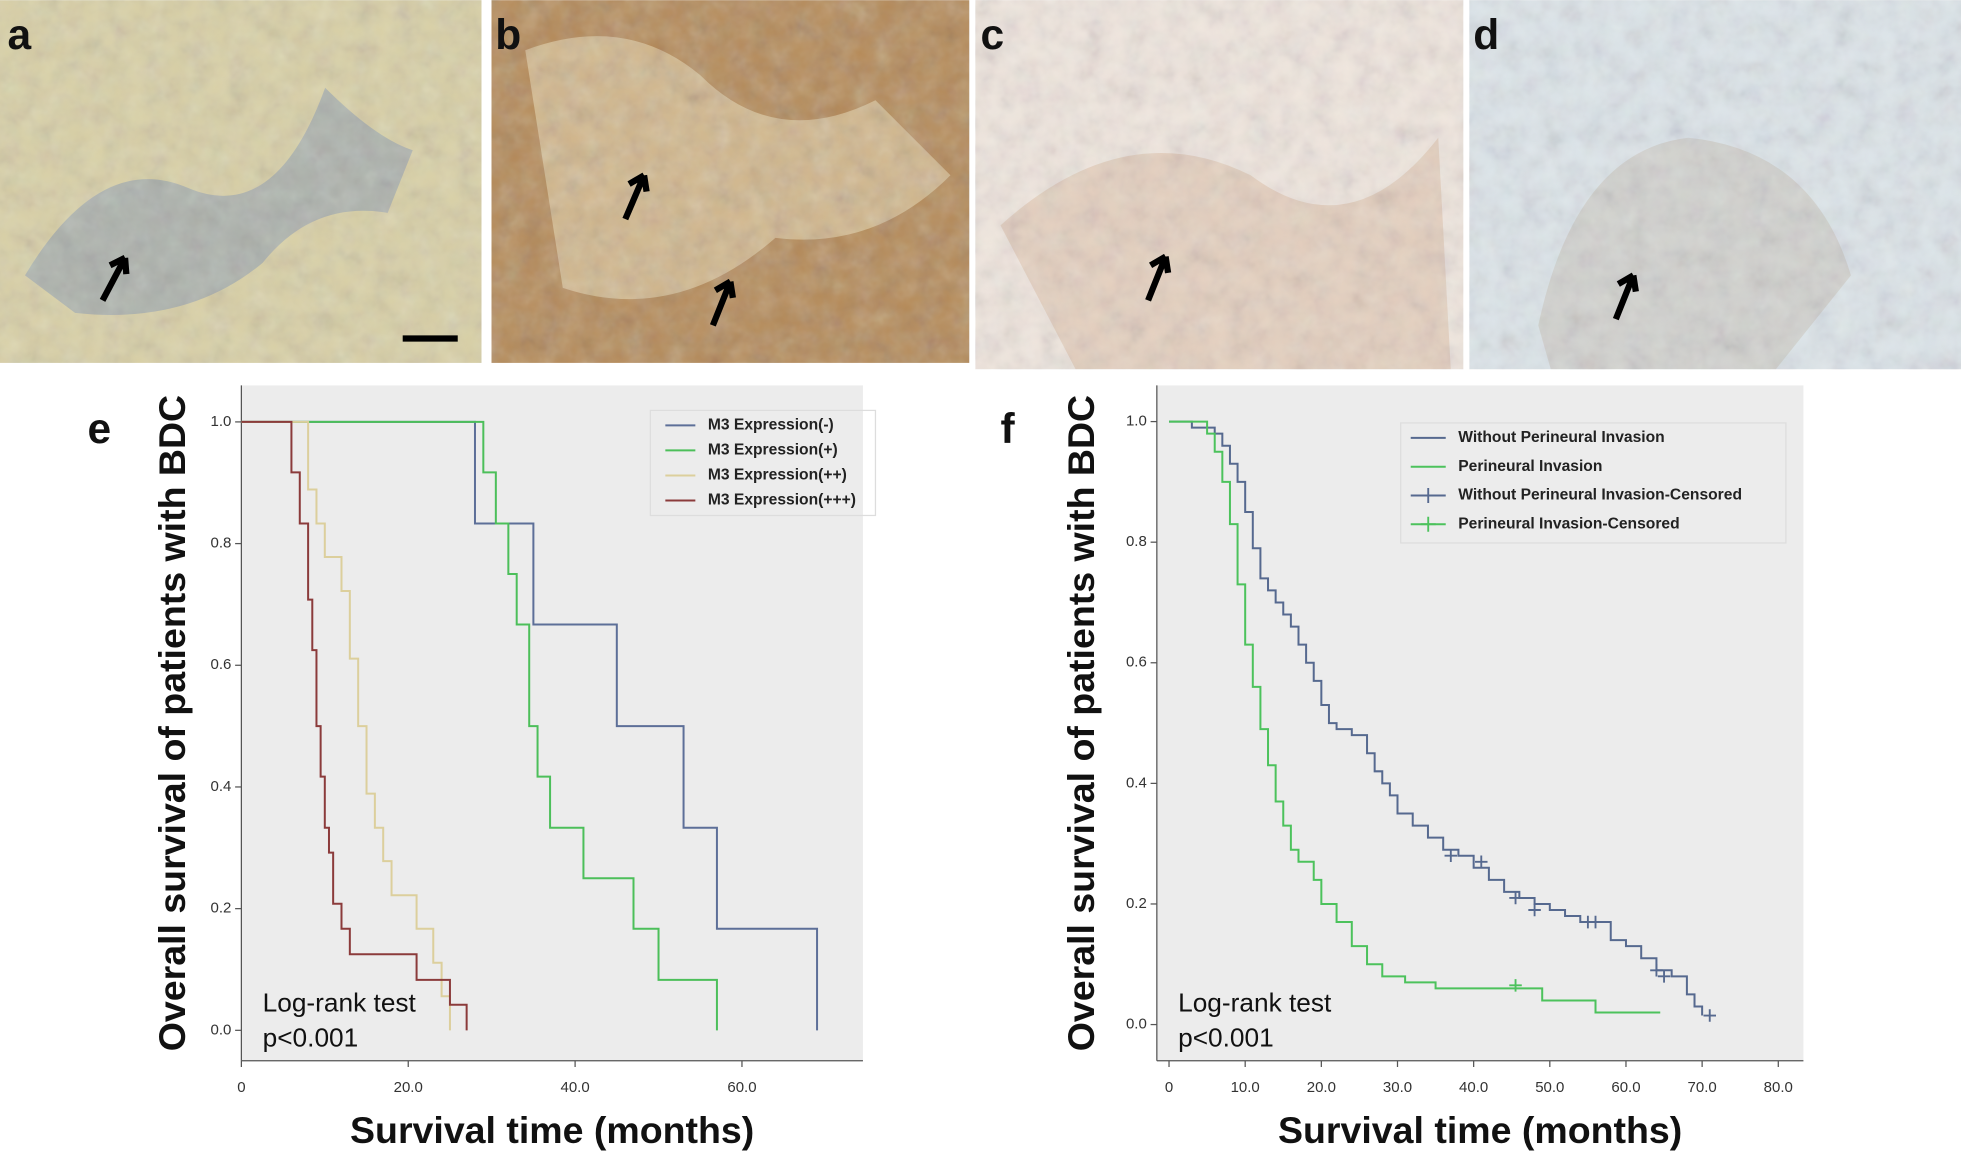 Image resolution: width=1961 pixels, height=1156 pixels. What do you see at coordinates (100, 429) in the screenshot?
I see `panel-label: e` at bounding box center [100, 429].